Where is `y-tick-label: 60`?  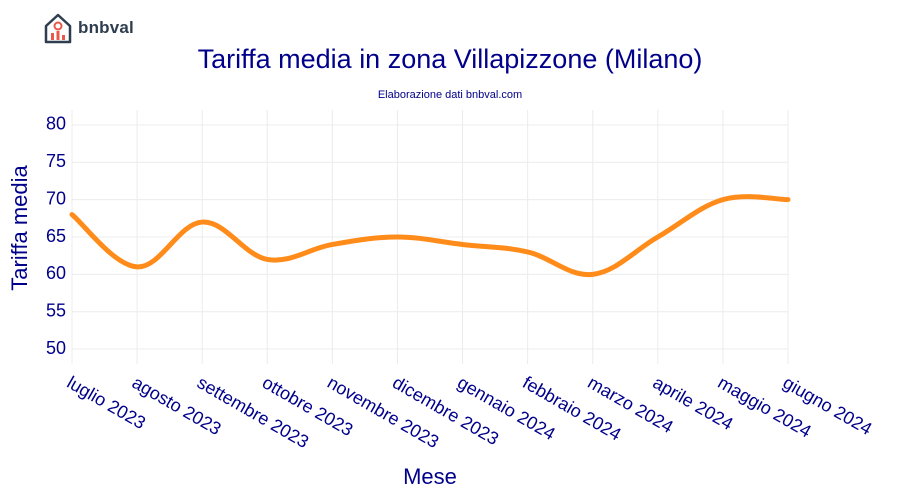
y-tick-label: 60 is located at coordinates (56, 273).